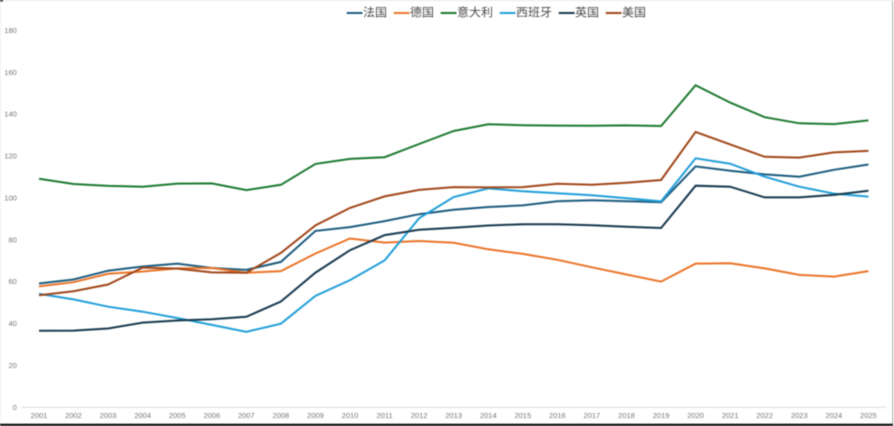 Image resolution: width=894 pixels, height=426 pixels. I want to click on svg-text: 20, so click(12, 365).